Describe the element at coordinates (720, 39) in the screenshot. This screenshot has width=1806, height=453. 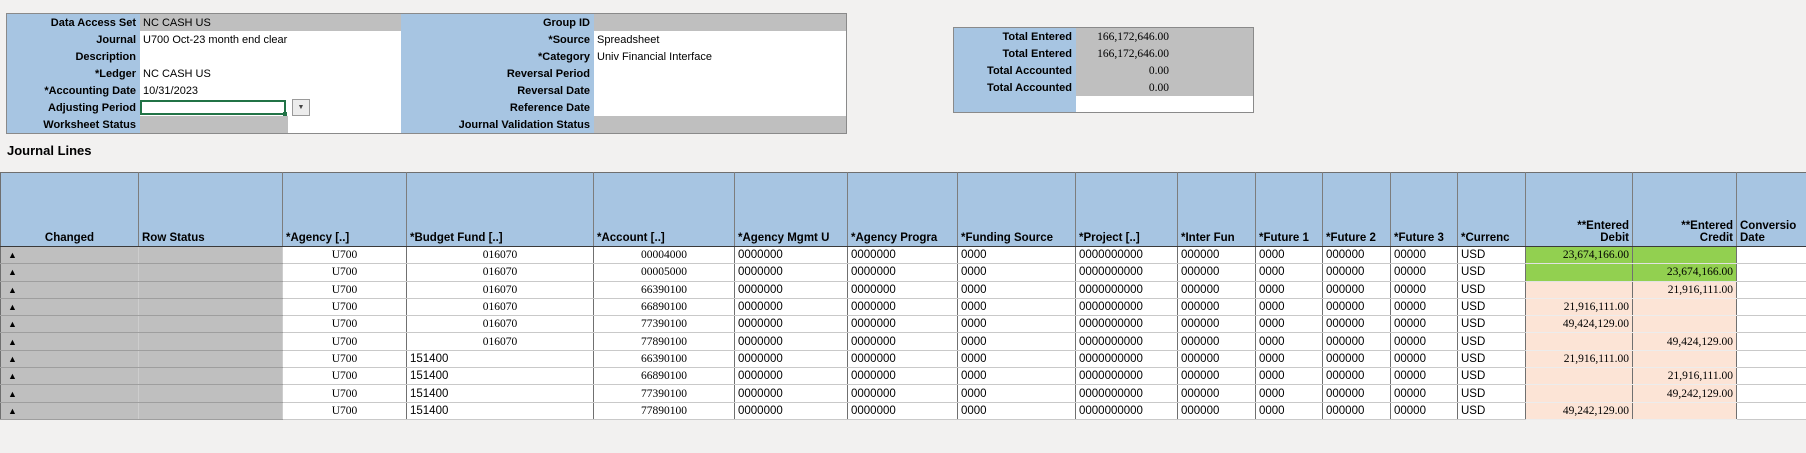
I see `field-value-source: Spreadsheet` at that location.